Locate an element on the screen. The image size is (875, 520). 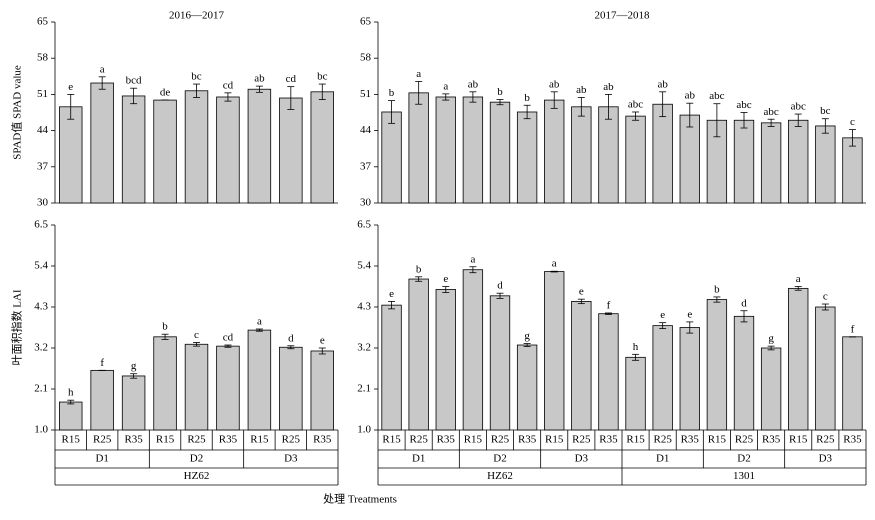
significance-letter: de is located at coordinates (165, 93).